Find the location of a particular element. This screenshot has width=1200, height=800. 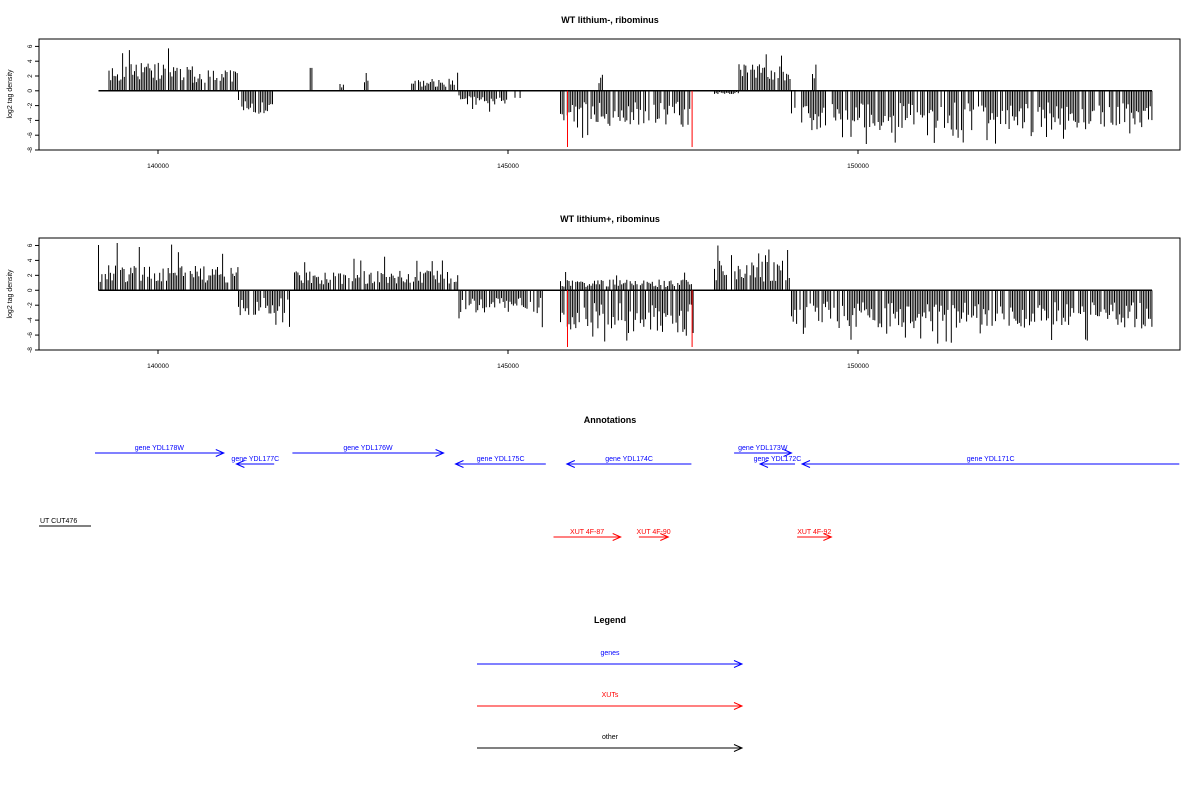

feature-label: gene YDL171C is located at coordinates (991, 459).